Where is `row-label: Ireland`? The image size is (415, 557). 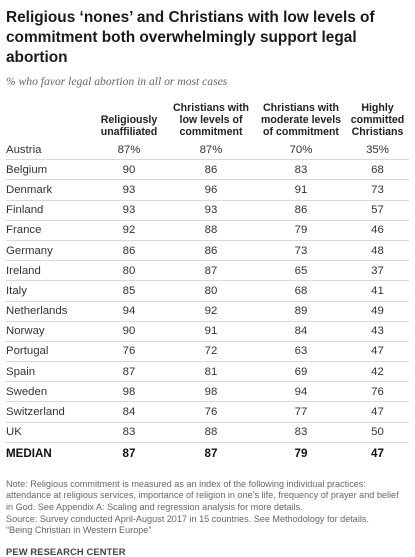 row-label: Ireland is located at coordinates (49, 271).